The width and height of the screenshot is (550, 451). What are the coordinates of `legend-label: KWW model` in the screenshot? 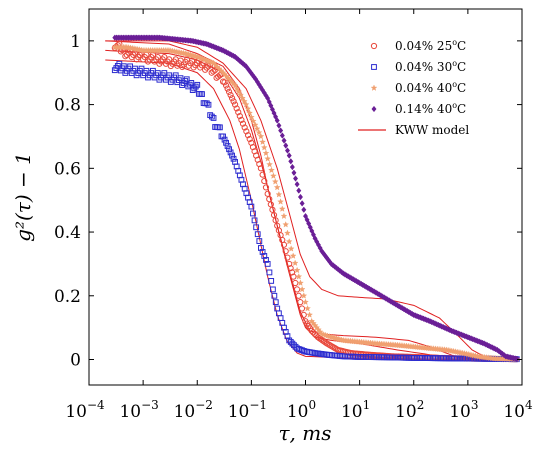 It's located at (432, 130).